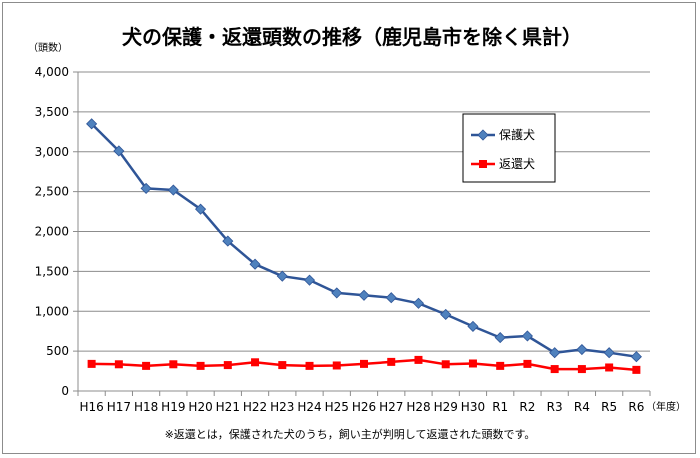  What do you see at coordinates (200, 407) in the screenshot?
I see `x-tick-label: H20` at bounding box center [200, 407].